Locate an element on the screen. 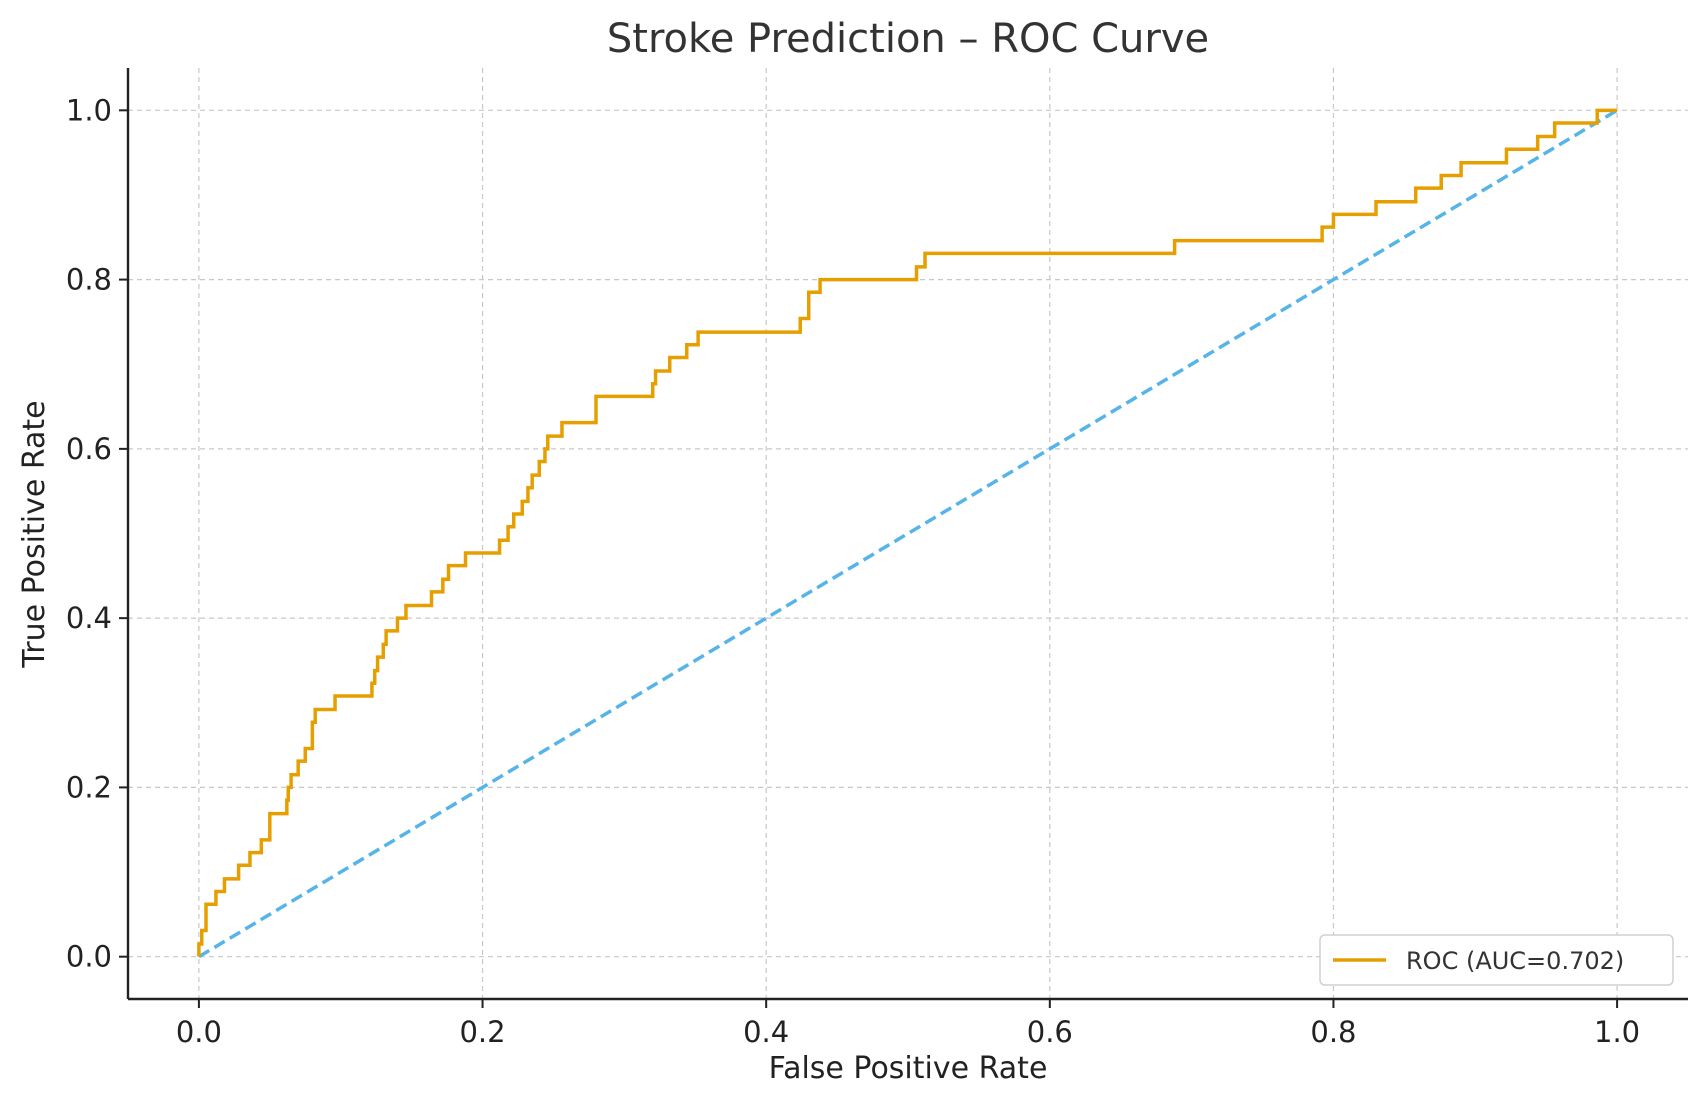 The width and height of the screenshot is (1697, 1101). y-tick-label: 0.0 is located at coordinates (89, 957).